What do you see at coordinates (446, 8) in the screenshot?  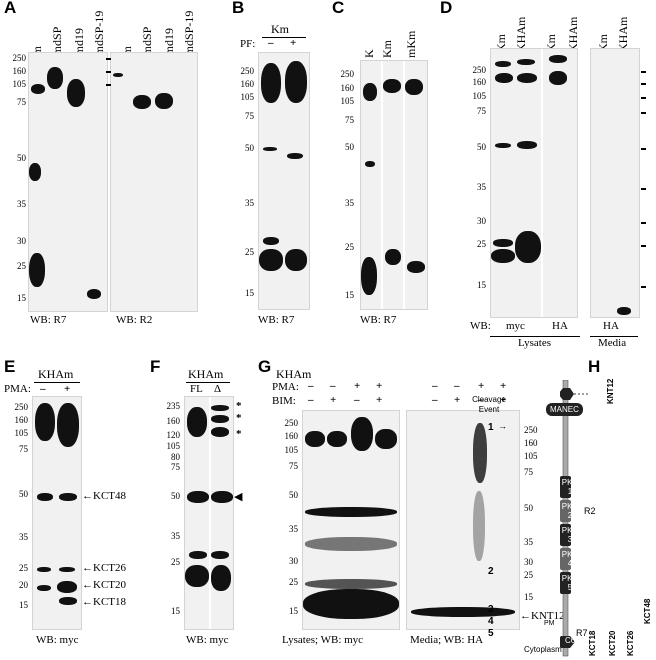 I see `panel-label-d: D` at bounding box center [446, 8].